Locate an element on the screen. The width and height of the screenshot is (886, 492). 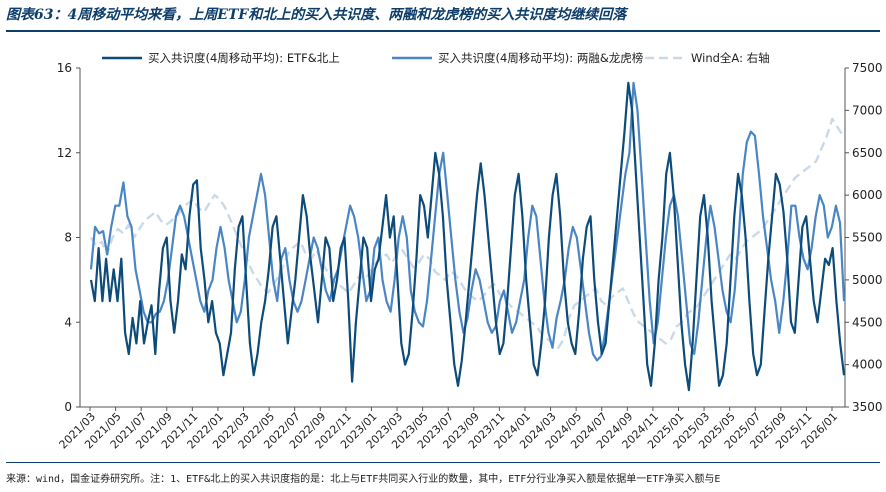
right-y-tick-label: 4500 is located at coordinates (867, 322).